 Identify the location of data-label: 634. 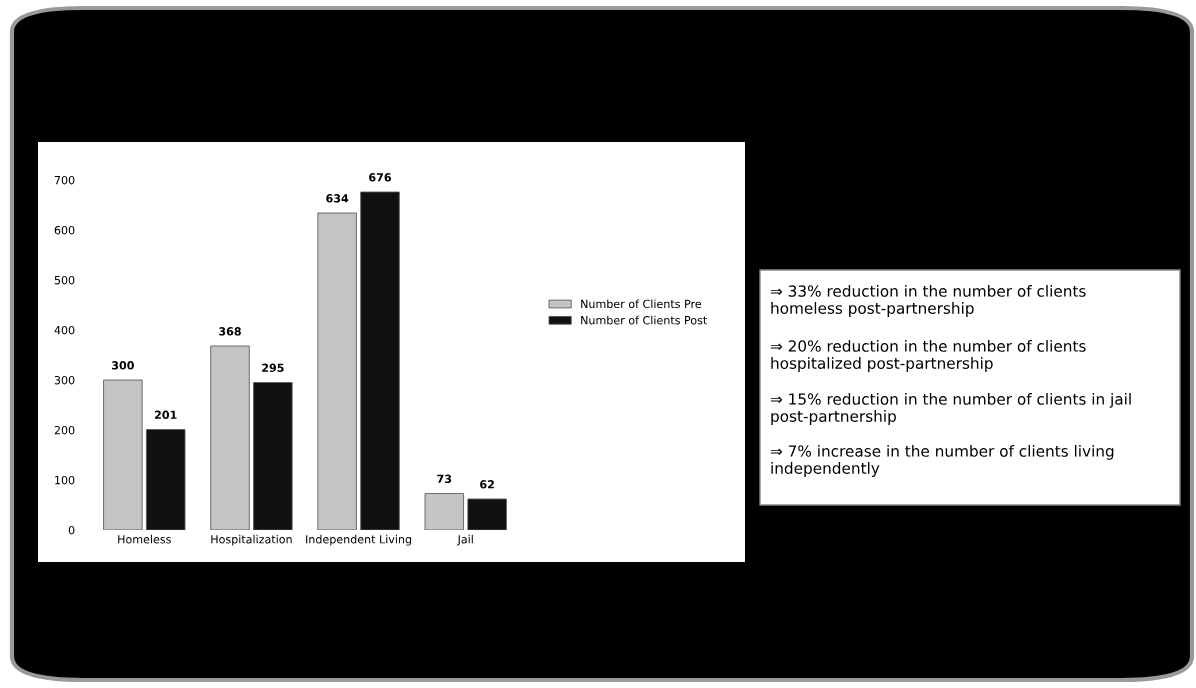
(337, 198).